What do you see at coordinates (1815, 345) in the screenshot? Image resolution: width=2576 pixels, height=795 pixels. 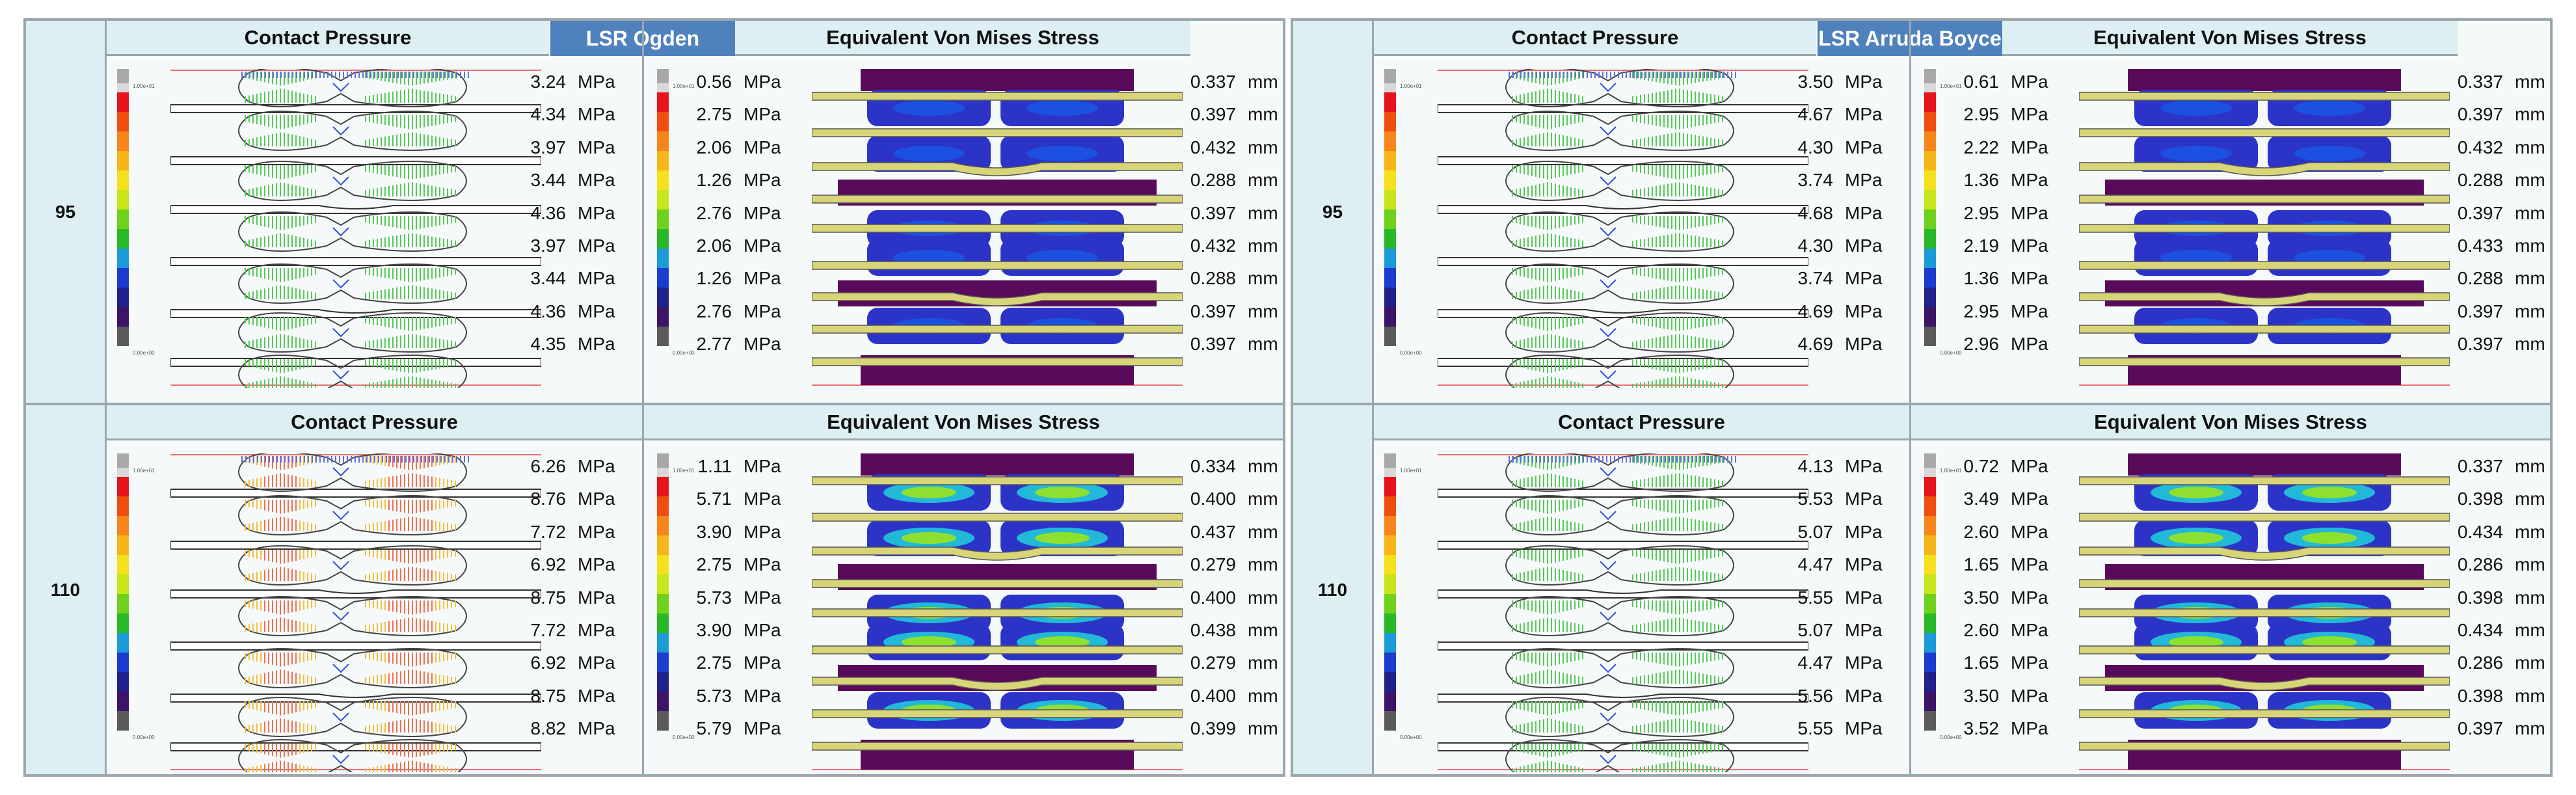 I see `cp-value: 4.69` at bounding box center [1815, 345].